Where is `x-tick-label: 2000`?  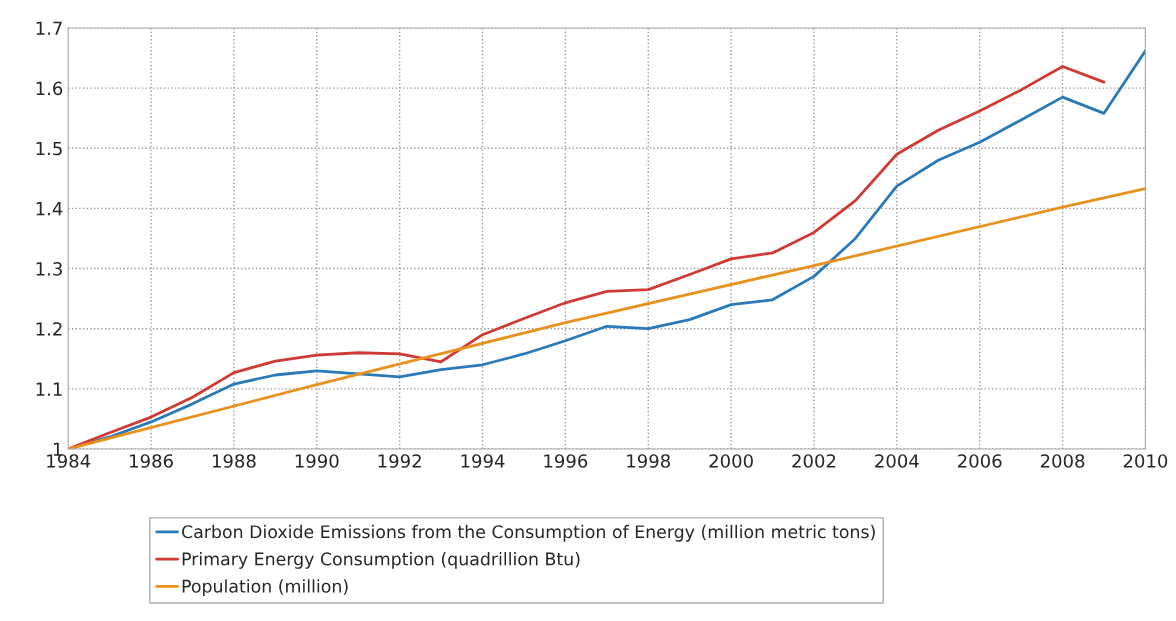 x-tick-label: 2000 is located at coordinates (731, 461).